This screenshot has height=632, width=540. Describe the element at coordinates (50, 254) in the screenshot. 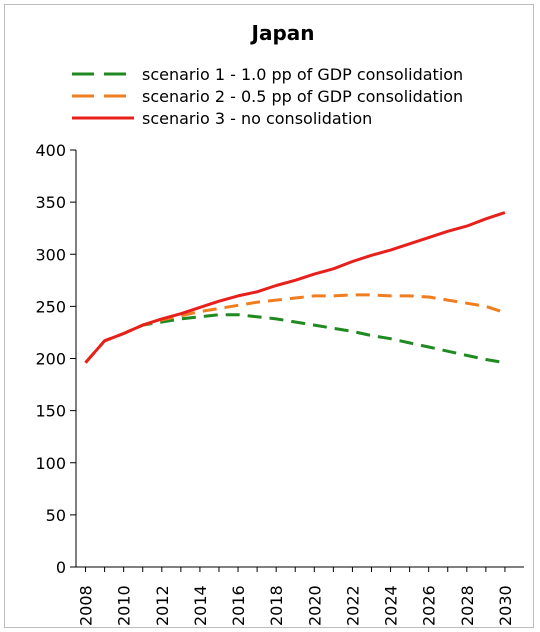

I see `y-tick-label: 300` at that location.